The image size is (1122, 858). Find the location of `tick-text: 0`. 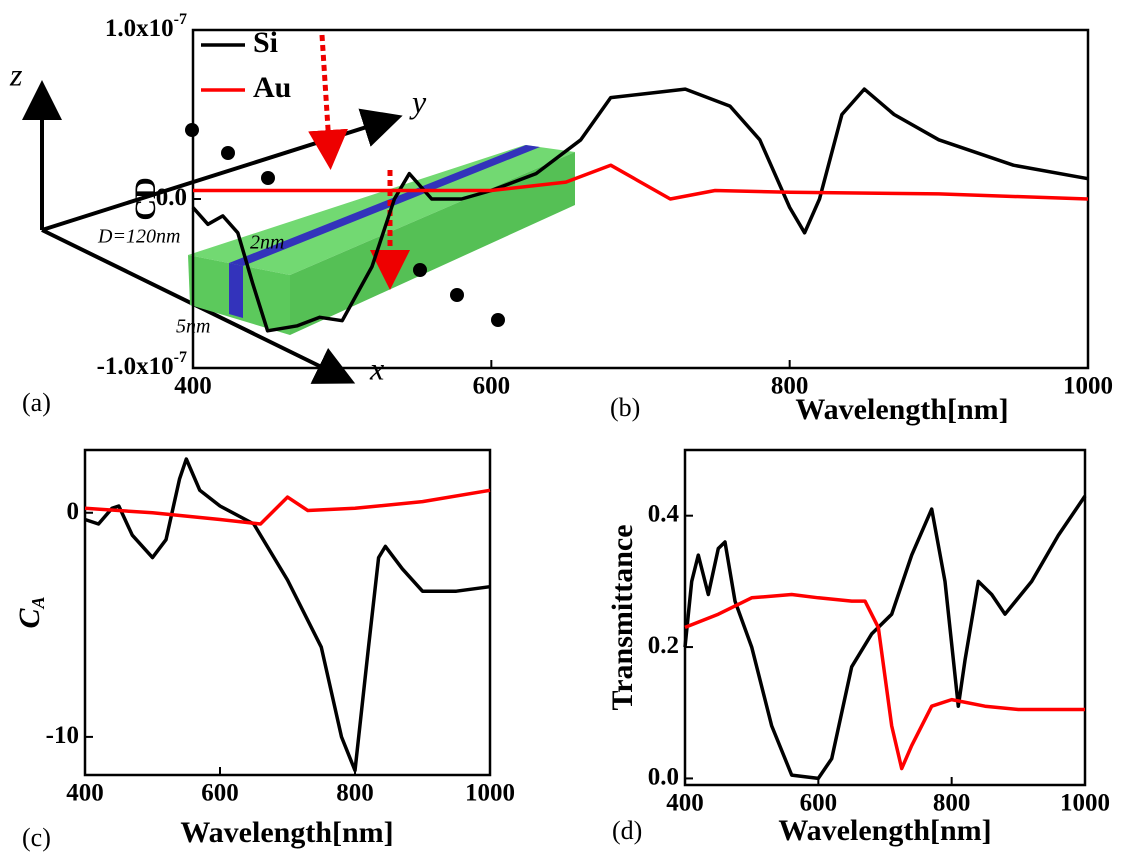

tick-text: 0 is located at coordinates (73, 510).